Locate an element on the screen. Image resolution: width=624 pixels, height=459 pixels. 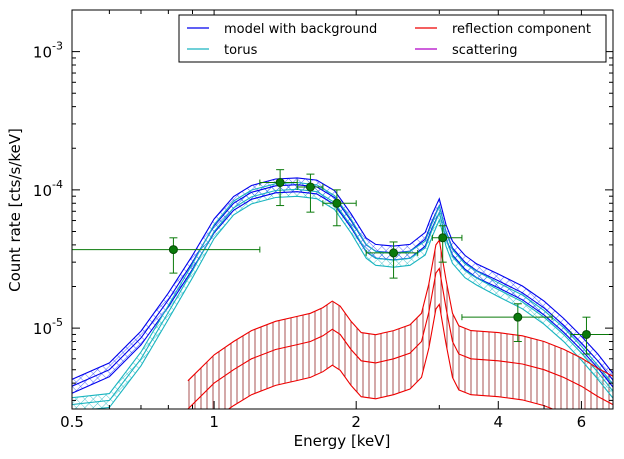
legend-item-reflection-component: reflection component is located at coordinates (503, 29).